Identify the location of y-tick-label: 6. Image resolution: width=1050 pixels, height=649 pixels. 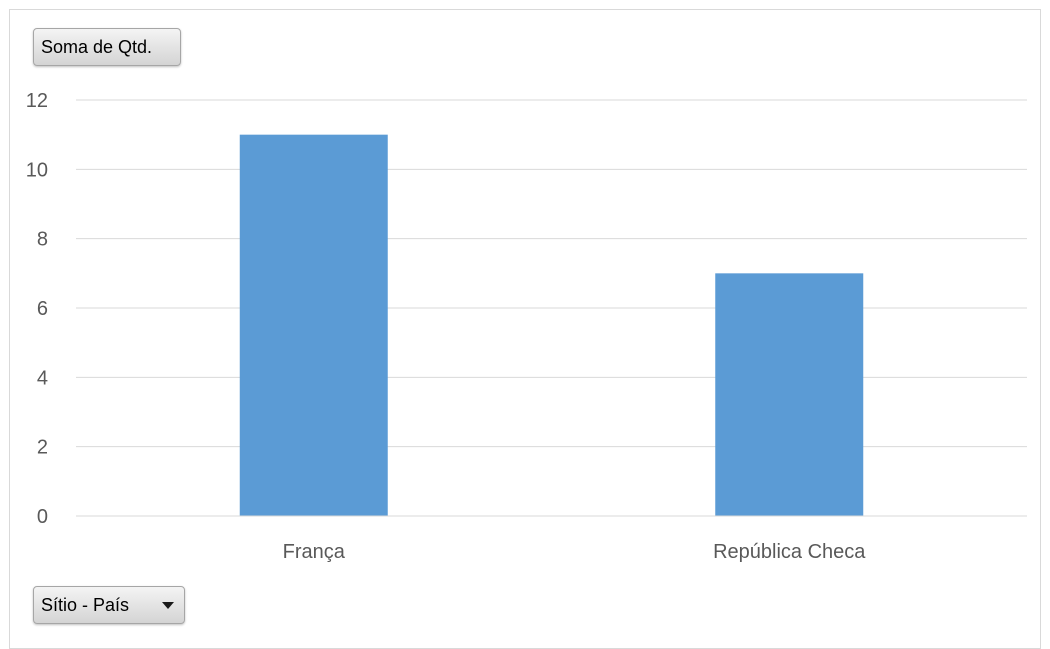
(42, 309).